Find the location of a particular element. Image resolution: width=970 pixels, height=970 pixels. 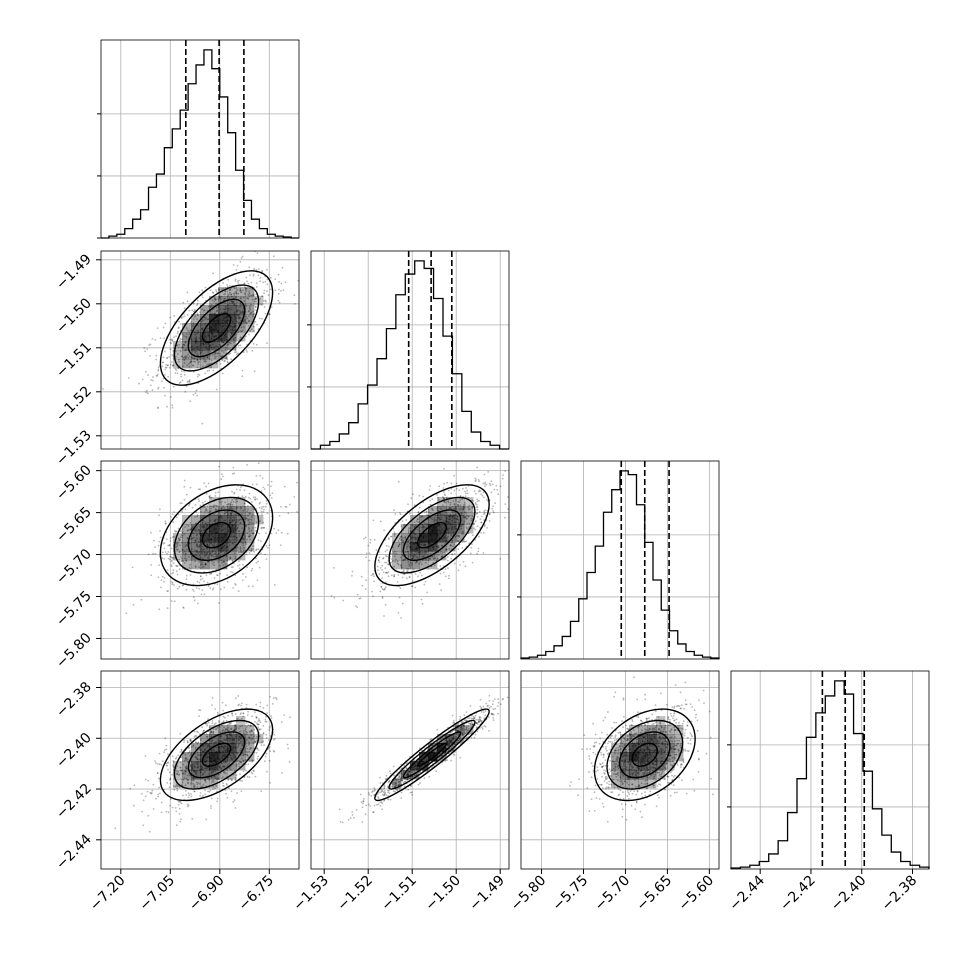

contour-line is located at coordinates (432, 535).